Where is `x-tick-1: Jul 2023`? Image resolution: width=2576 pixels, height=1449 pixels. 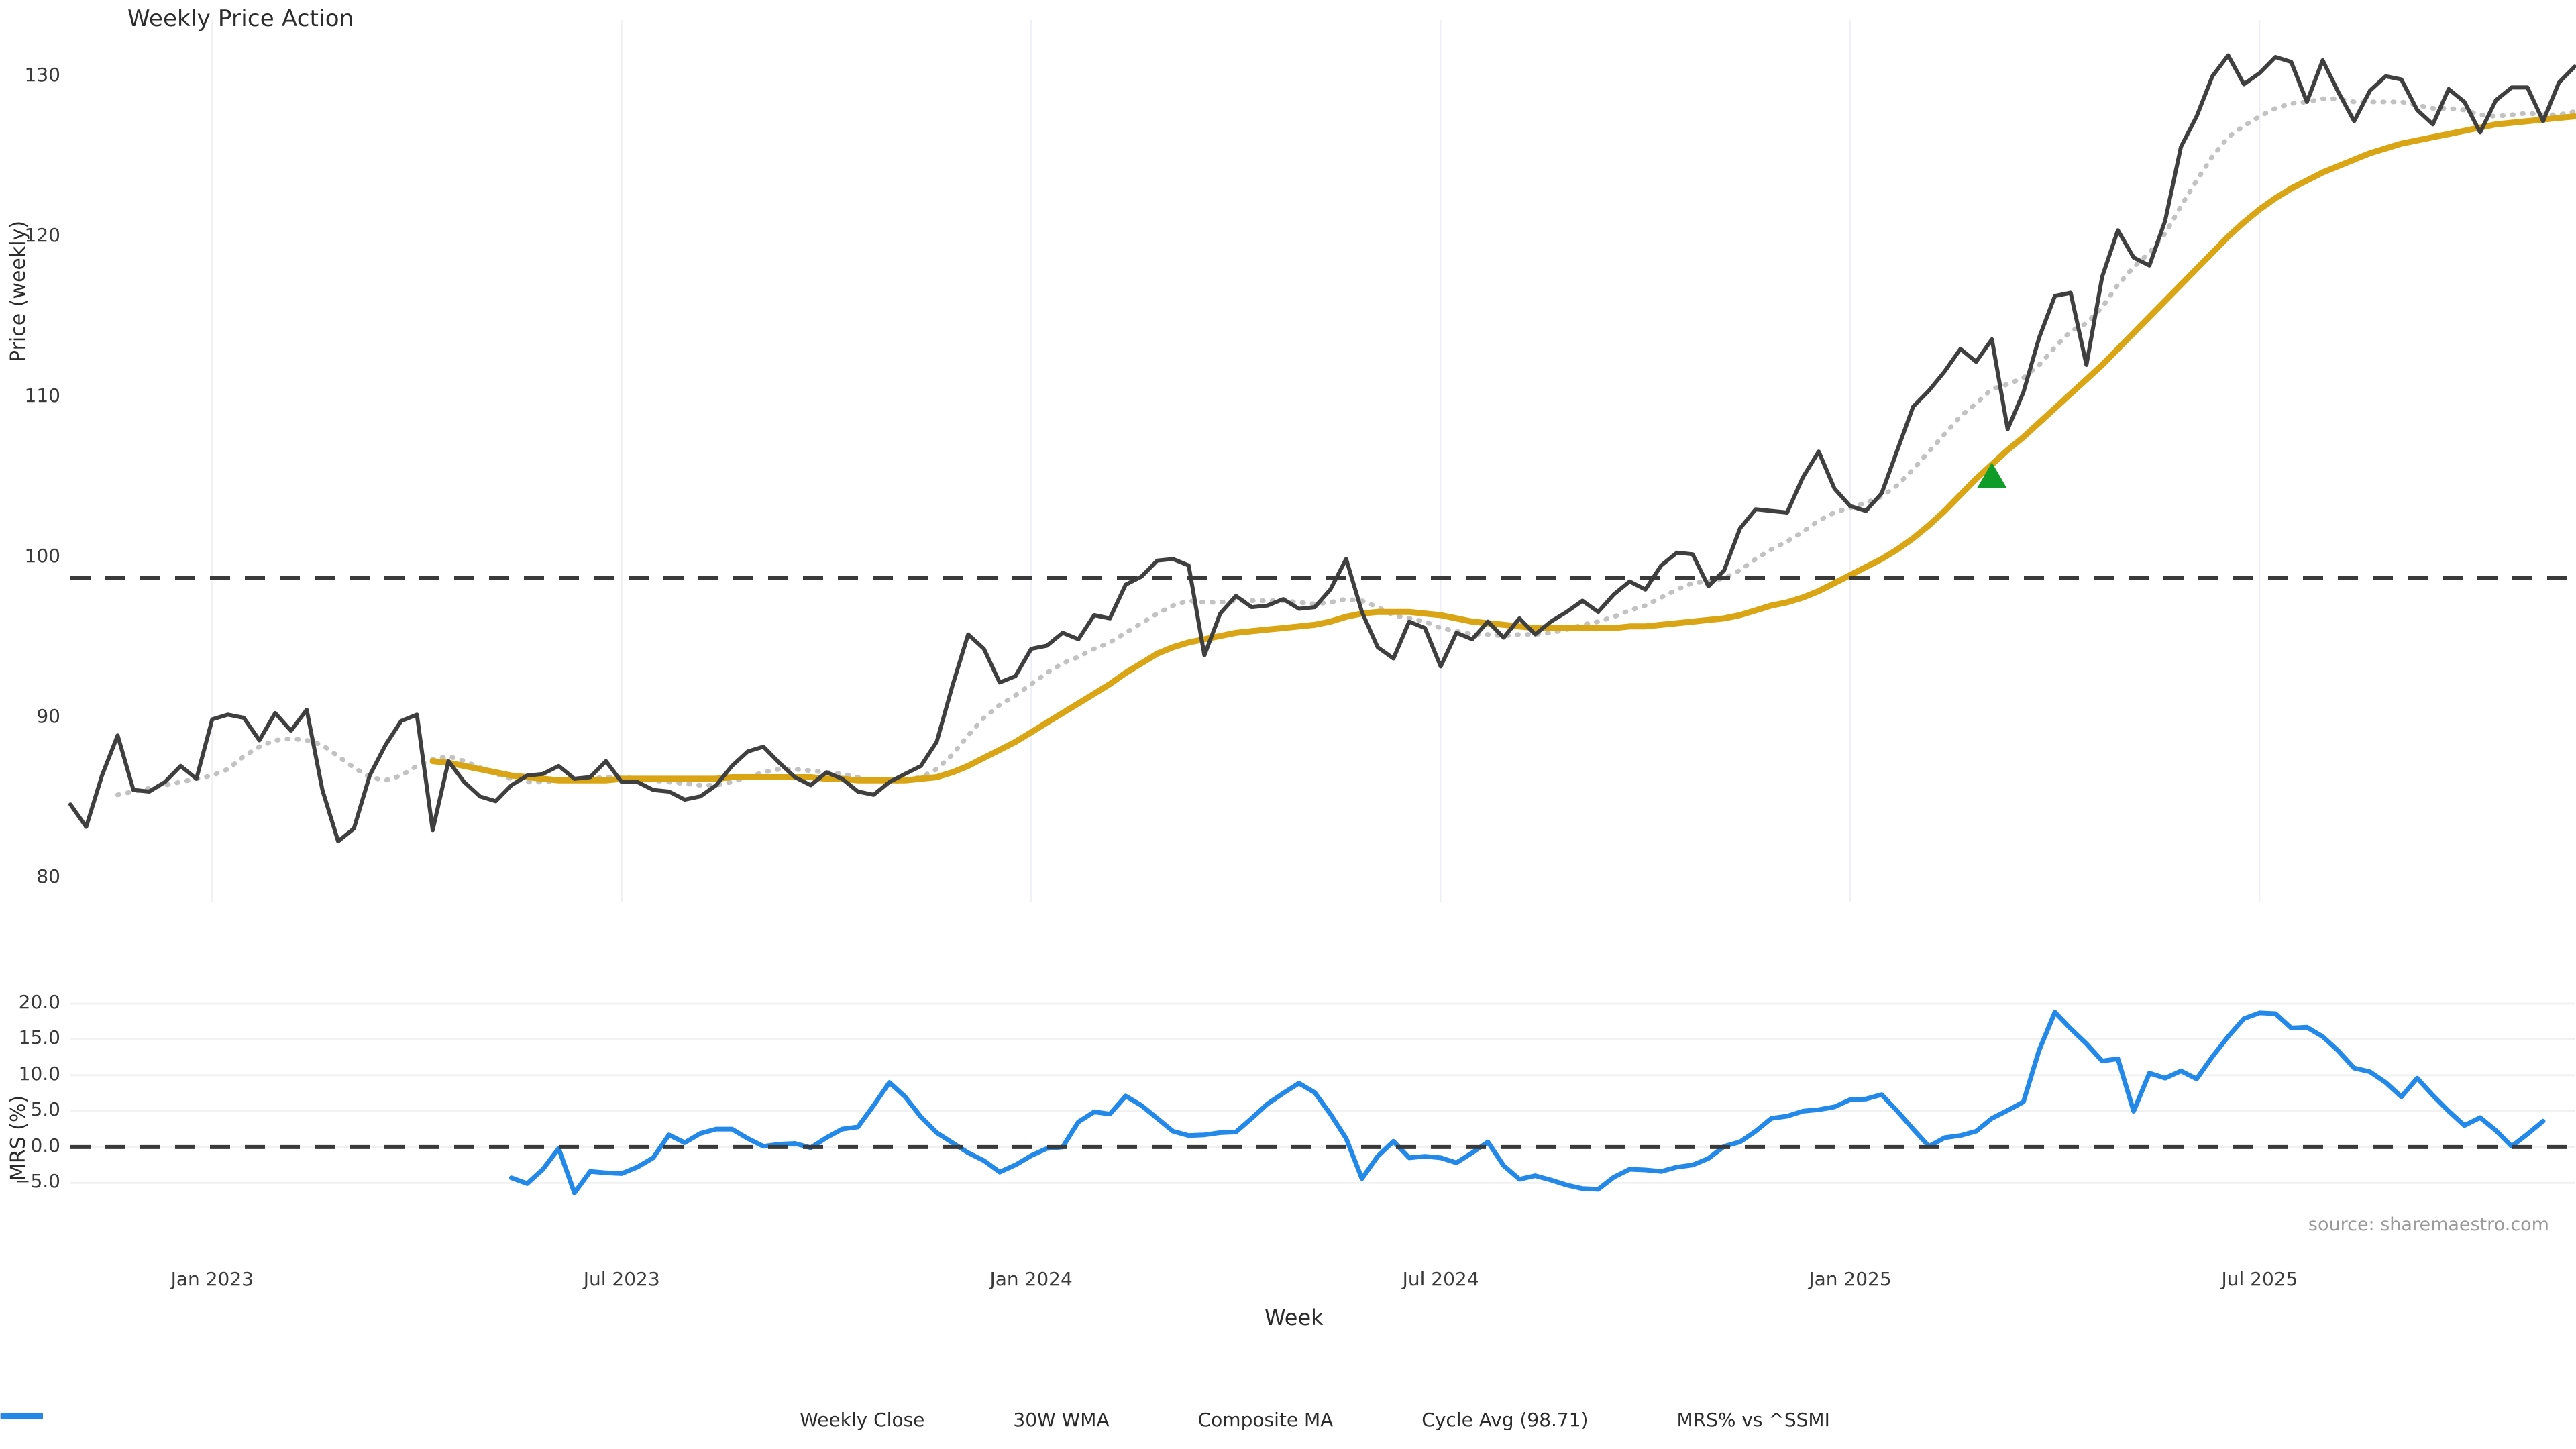
x-tick-1: Jul 2023 is located at coordinates (621, 1279).